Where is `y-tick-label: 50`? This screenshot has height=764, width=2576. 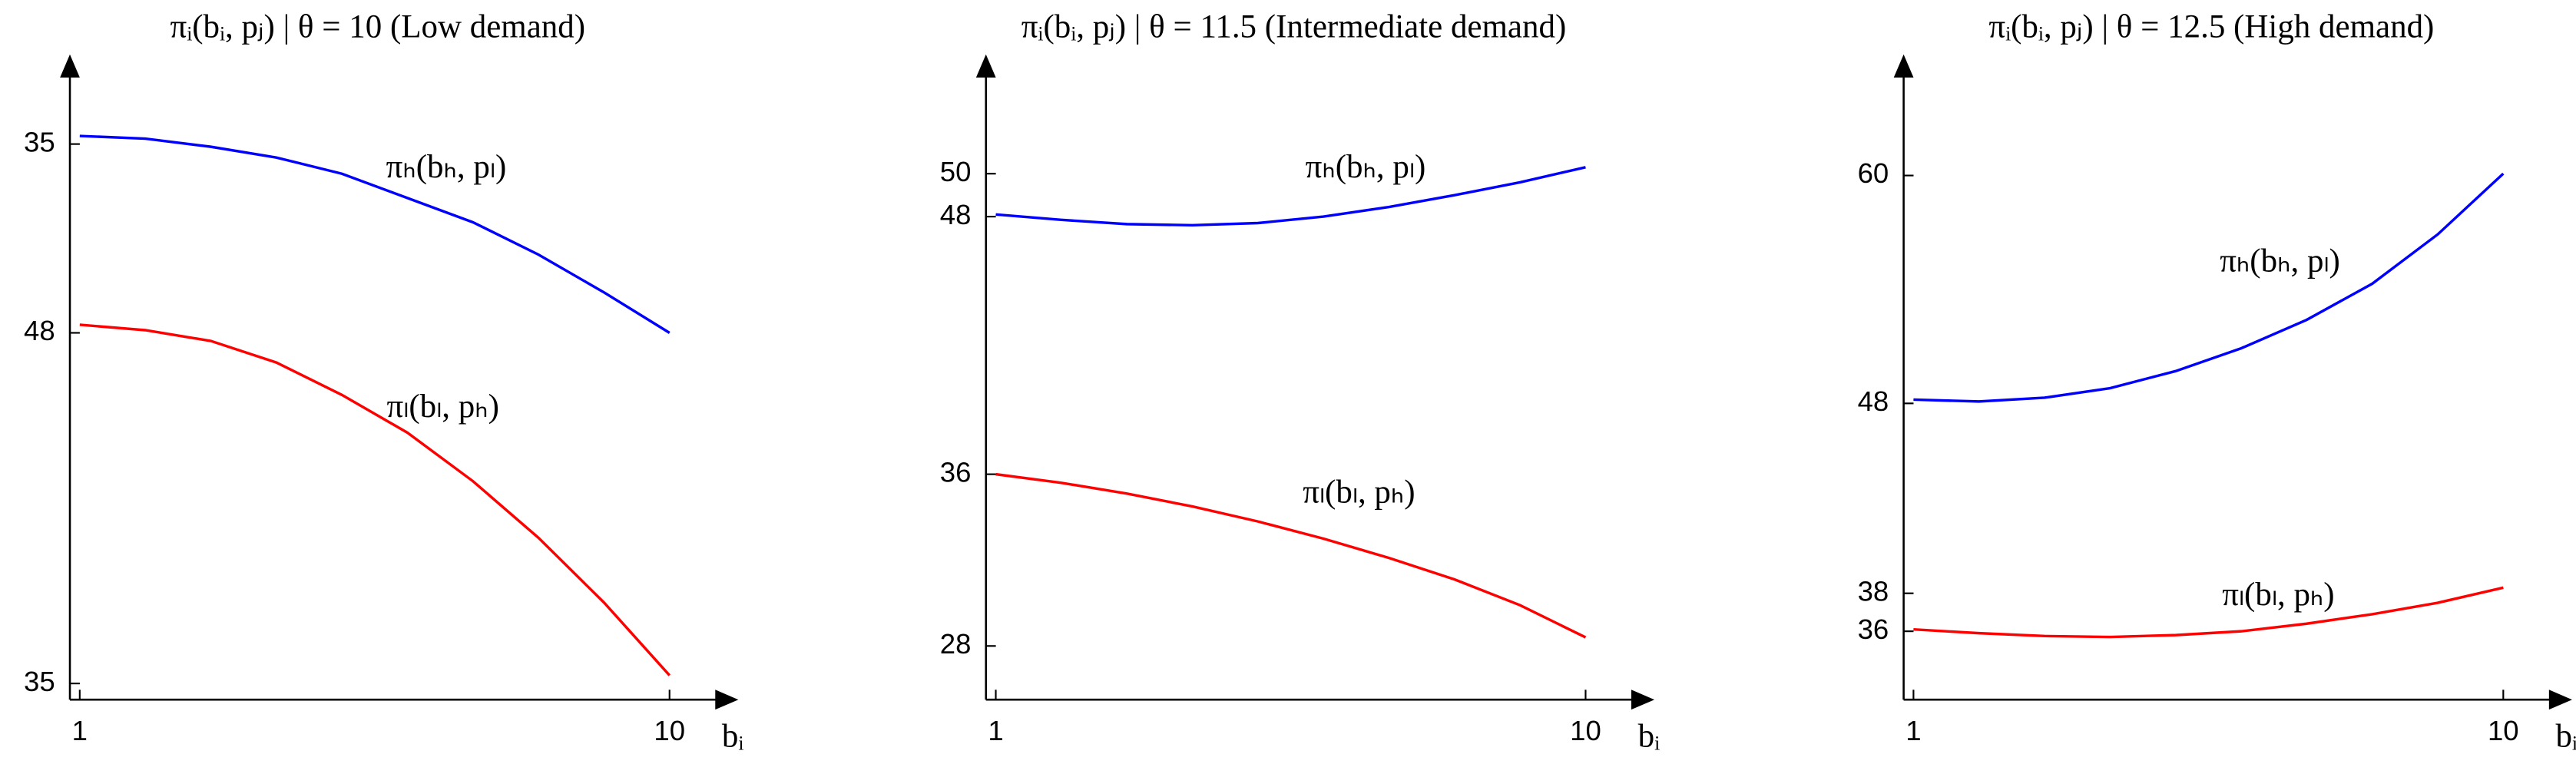 y-tick-label: 50 is located at coordinates (956, 171).